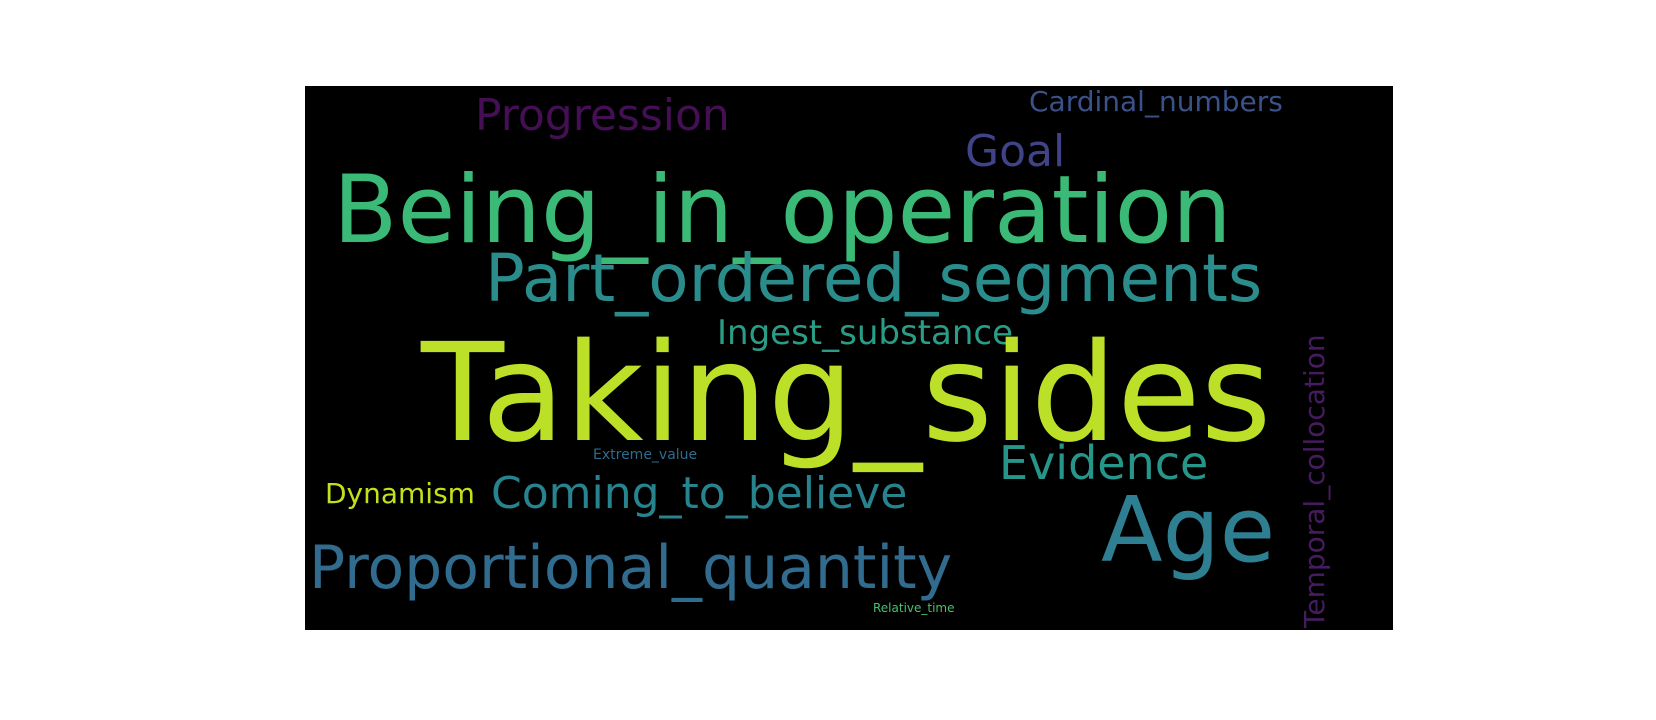 The width and height of the screenshot is (1656, 720). Describe the element at coordinates (1156, 102) in the screenshot. I see `word-cardinal-numbers: Cardinal_numbers` at that location.